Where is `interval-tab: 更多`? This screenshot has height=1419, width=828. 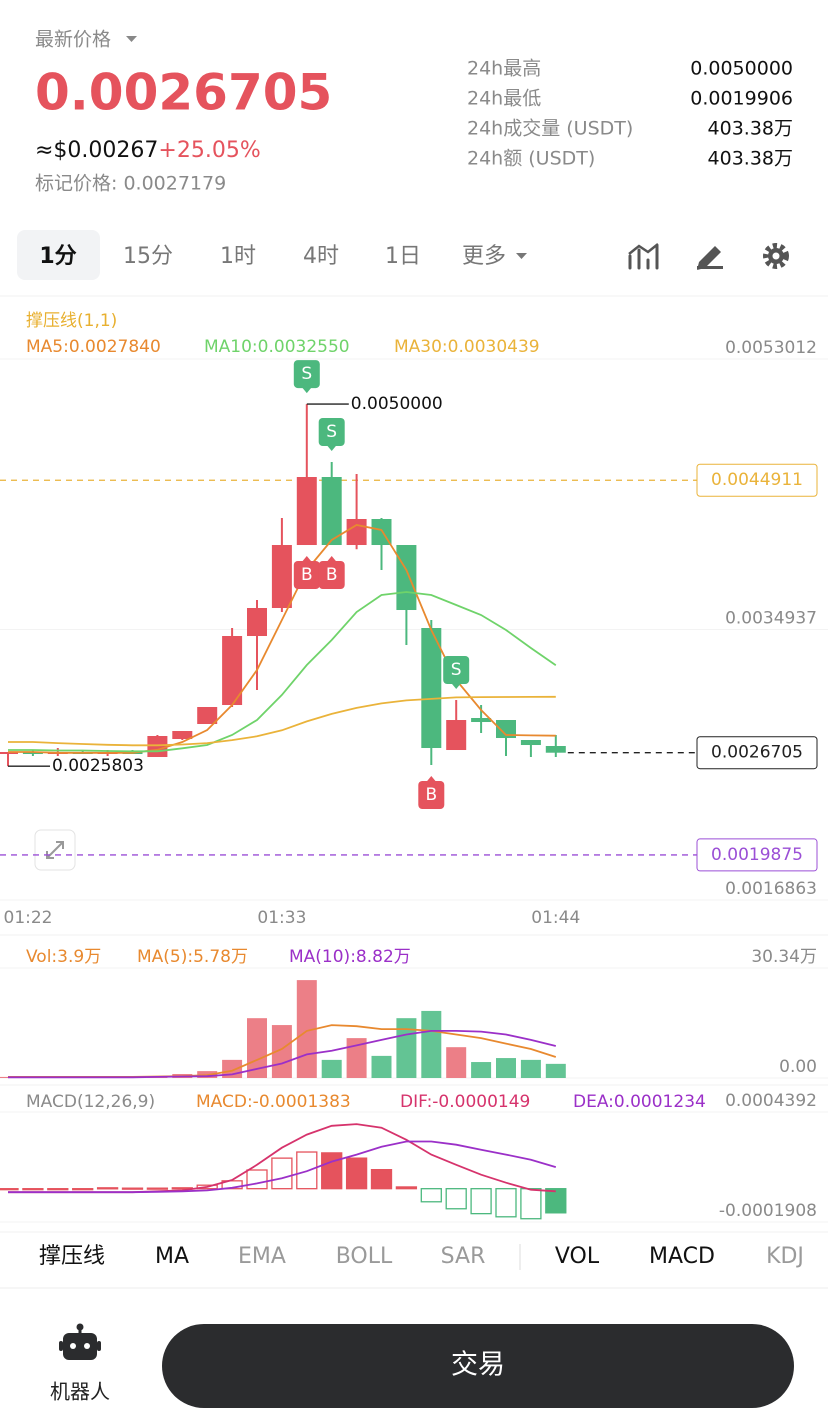
interval-tab: 更多 is located at coordinates (484, 256).